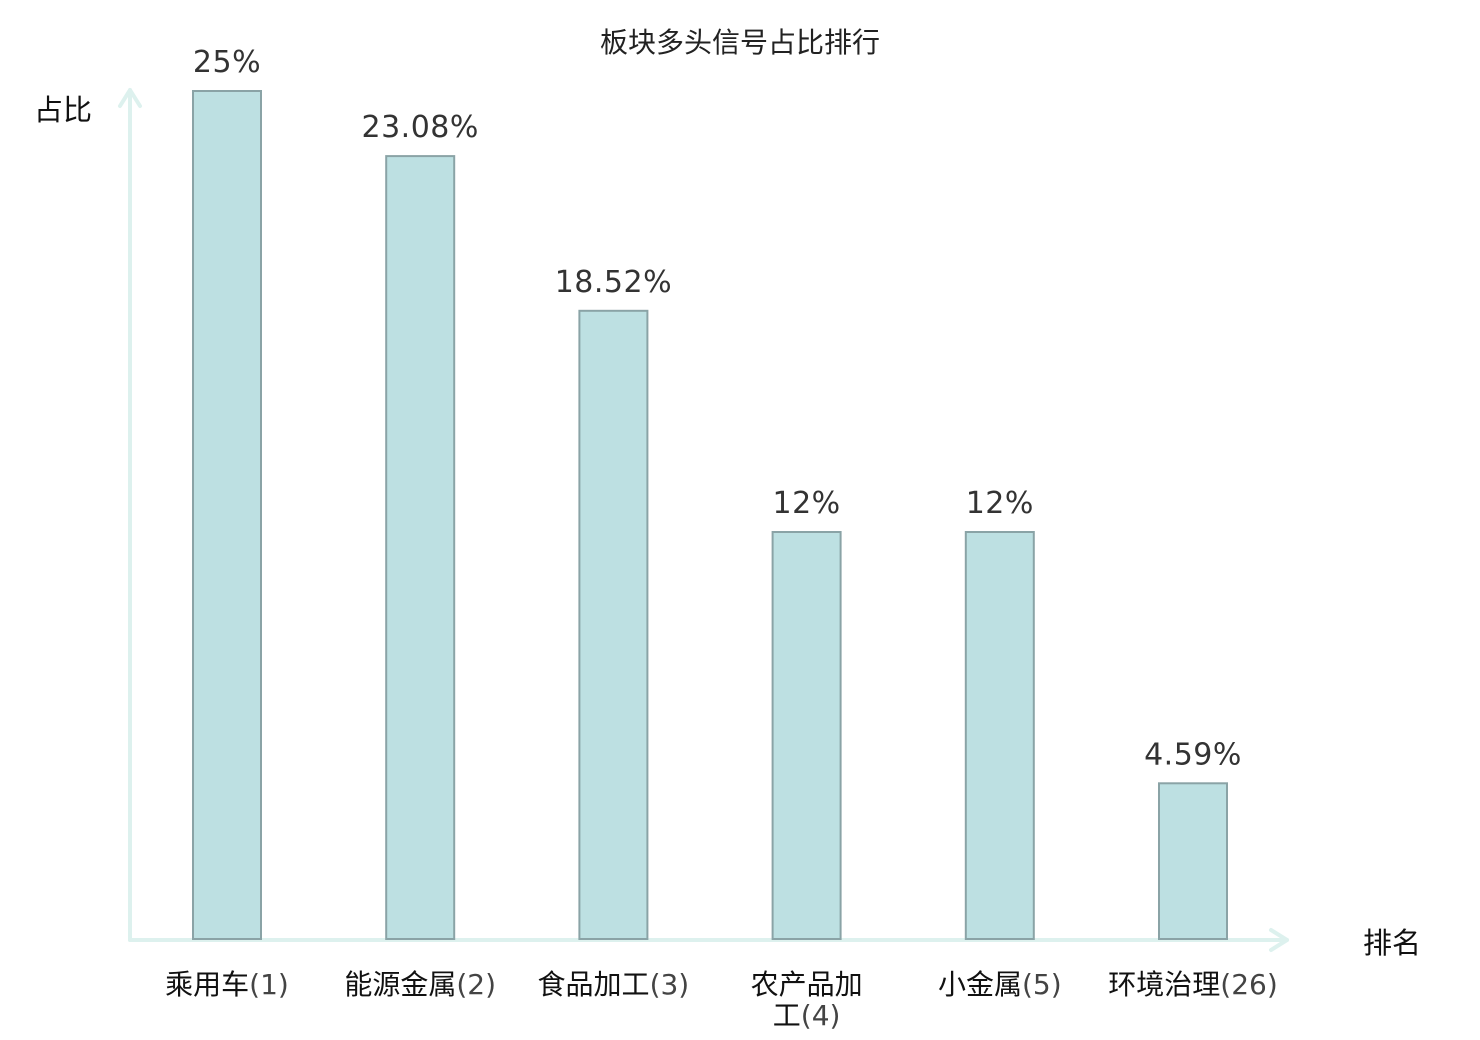  I want to click on x-axis-arrowhead, so click(1279, 940).